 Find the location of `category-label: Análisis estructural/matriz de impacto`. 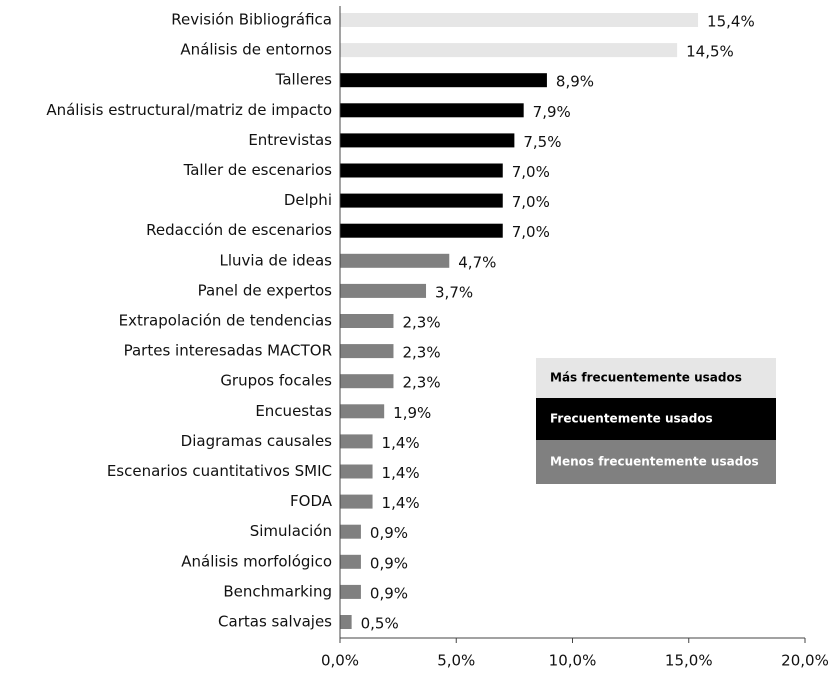

category-label: Análisis estructural/matriz de impacto is located at coordinates (189, 110).